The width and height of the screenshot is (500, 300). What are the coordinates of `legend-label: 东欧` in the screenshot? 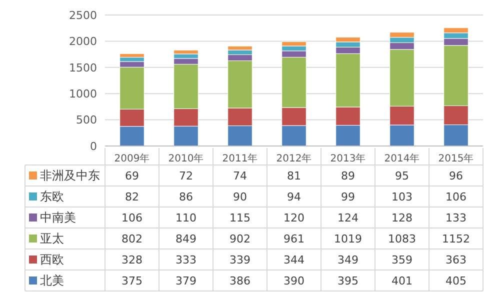 It's located at (52, 197).